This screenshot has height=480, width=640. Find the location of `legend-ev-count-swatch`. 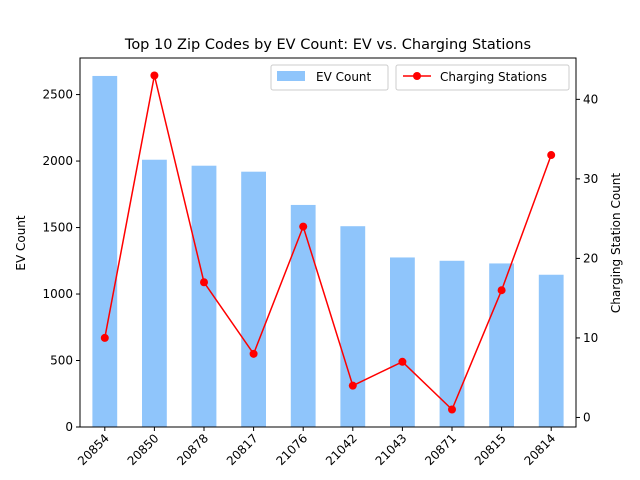

legend-ev-count-swatch is located at coordinates (291, 76).